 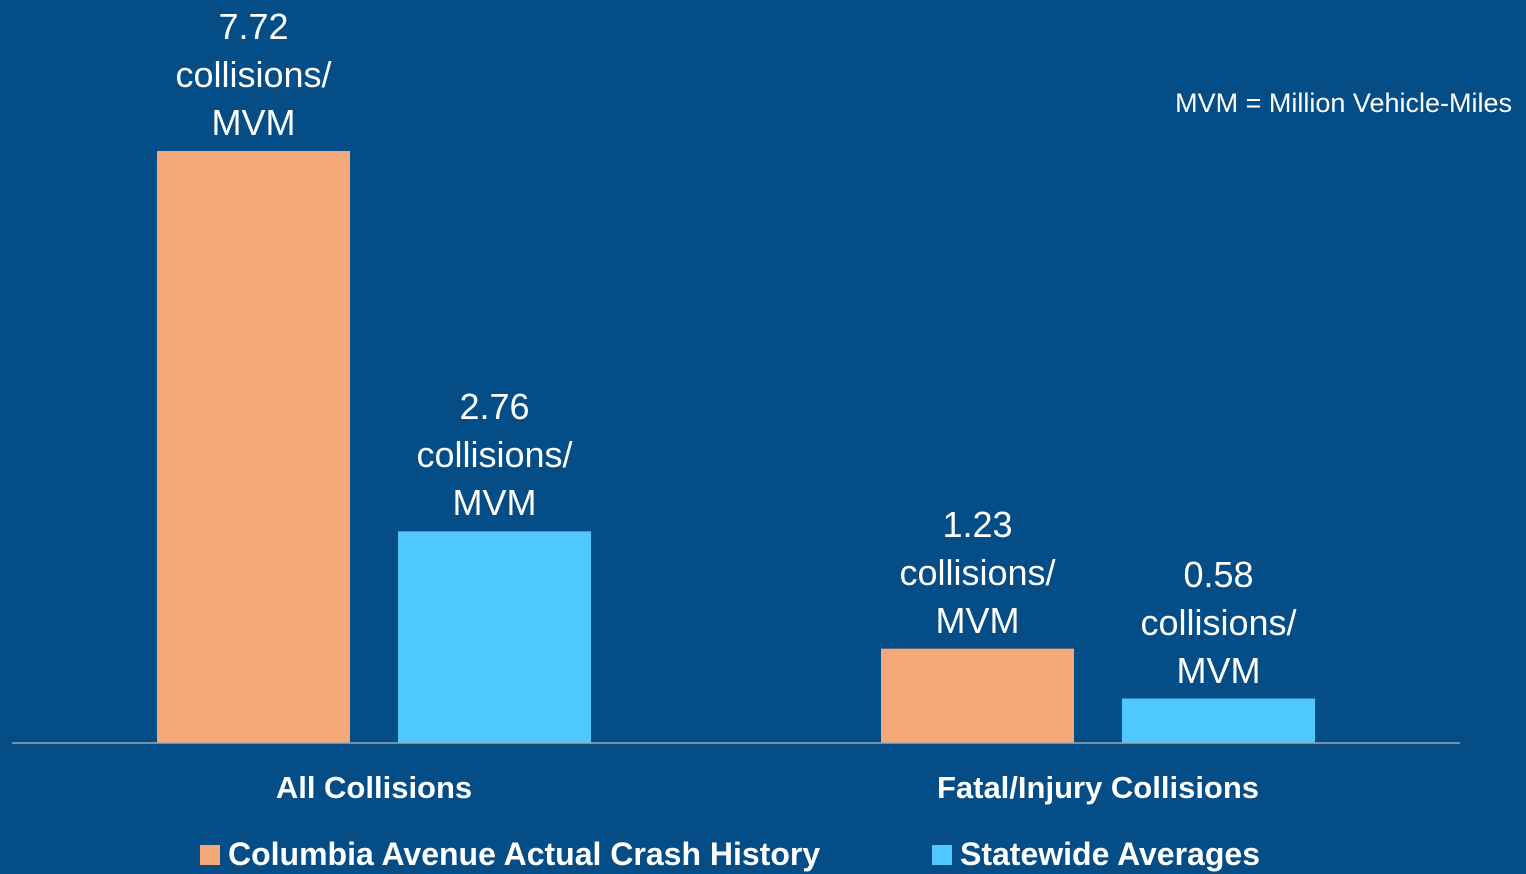 I want to click on annotation: MVM = Million Vehicle-Miles, so click(x=1343, y=103).